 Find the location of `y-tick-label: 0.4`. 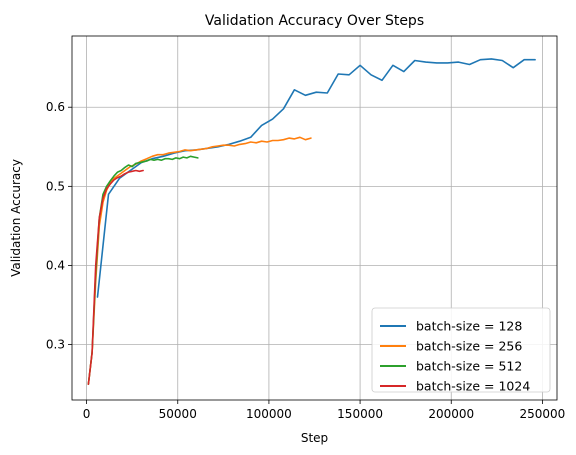

y-tick-label: 0.4 is located at coordinates (55, 265).